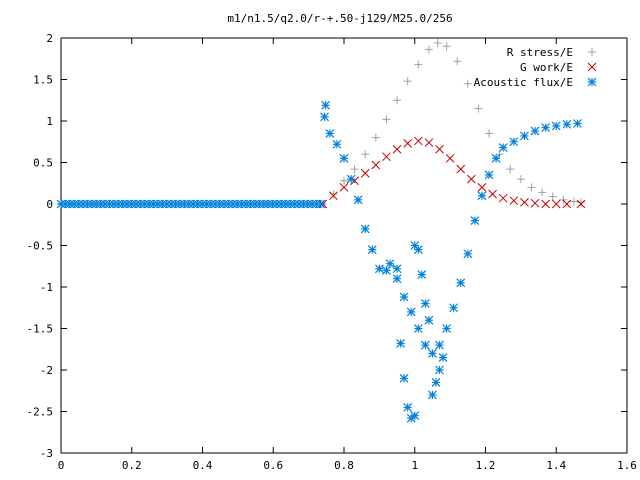 This screenshot has width=640, height=480. What do you see at coordinates (43, 163) in the screenshot?
I see `y-tick-label: 0.5` at bounding box center [43, 163].